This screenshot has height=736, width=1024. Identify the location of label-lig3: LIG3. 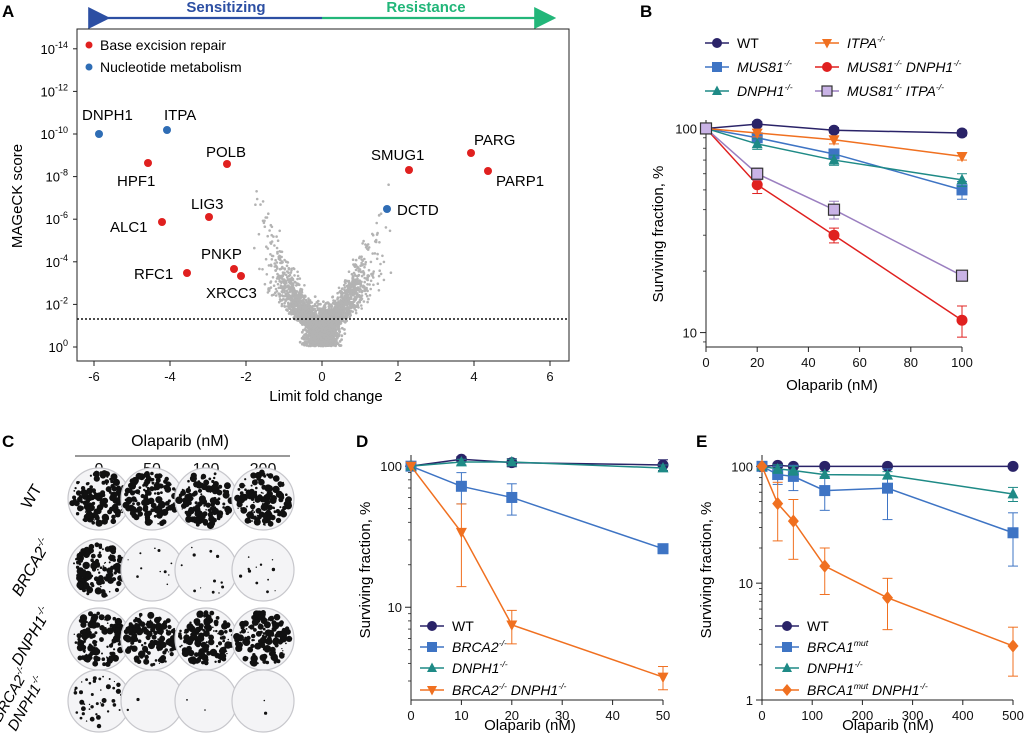
(207, 204).